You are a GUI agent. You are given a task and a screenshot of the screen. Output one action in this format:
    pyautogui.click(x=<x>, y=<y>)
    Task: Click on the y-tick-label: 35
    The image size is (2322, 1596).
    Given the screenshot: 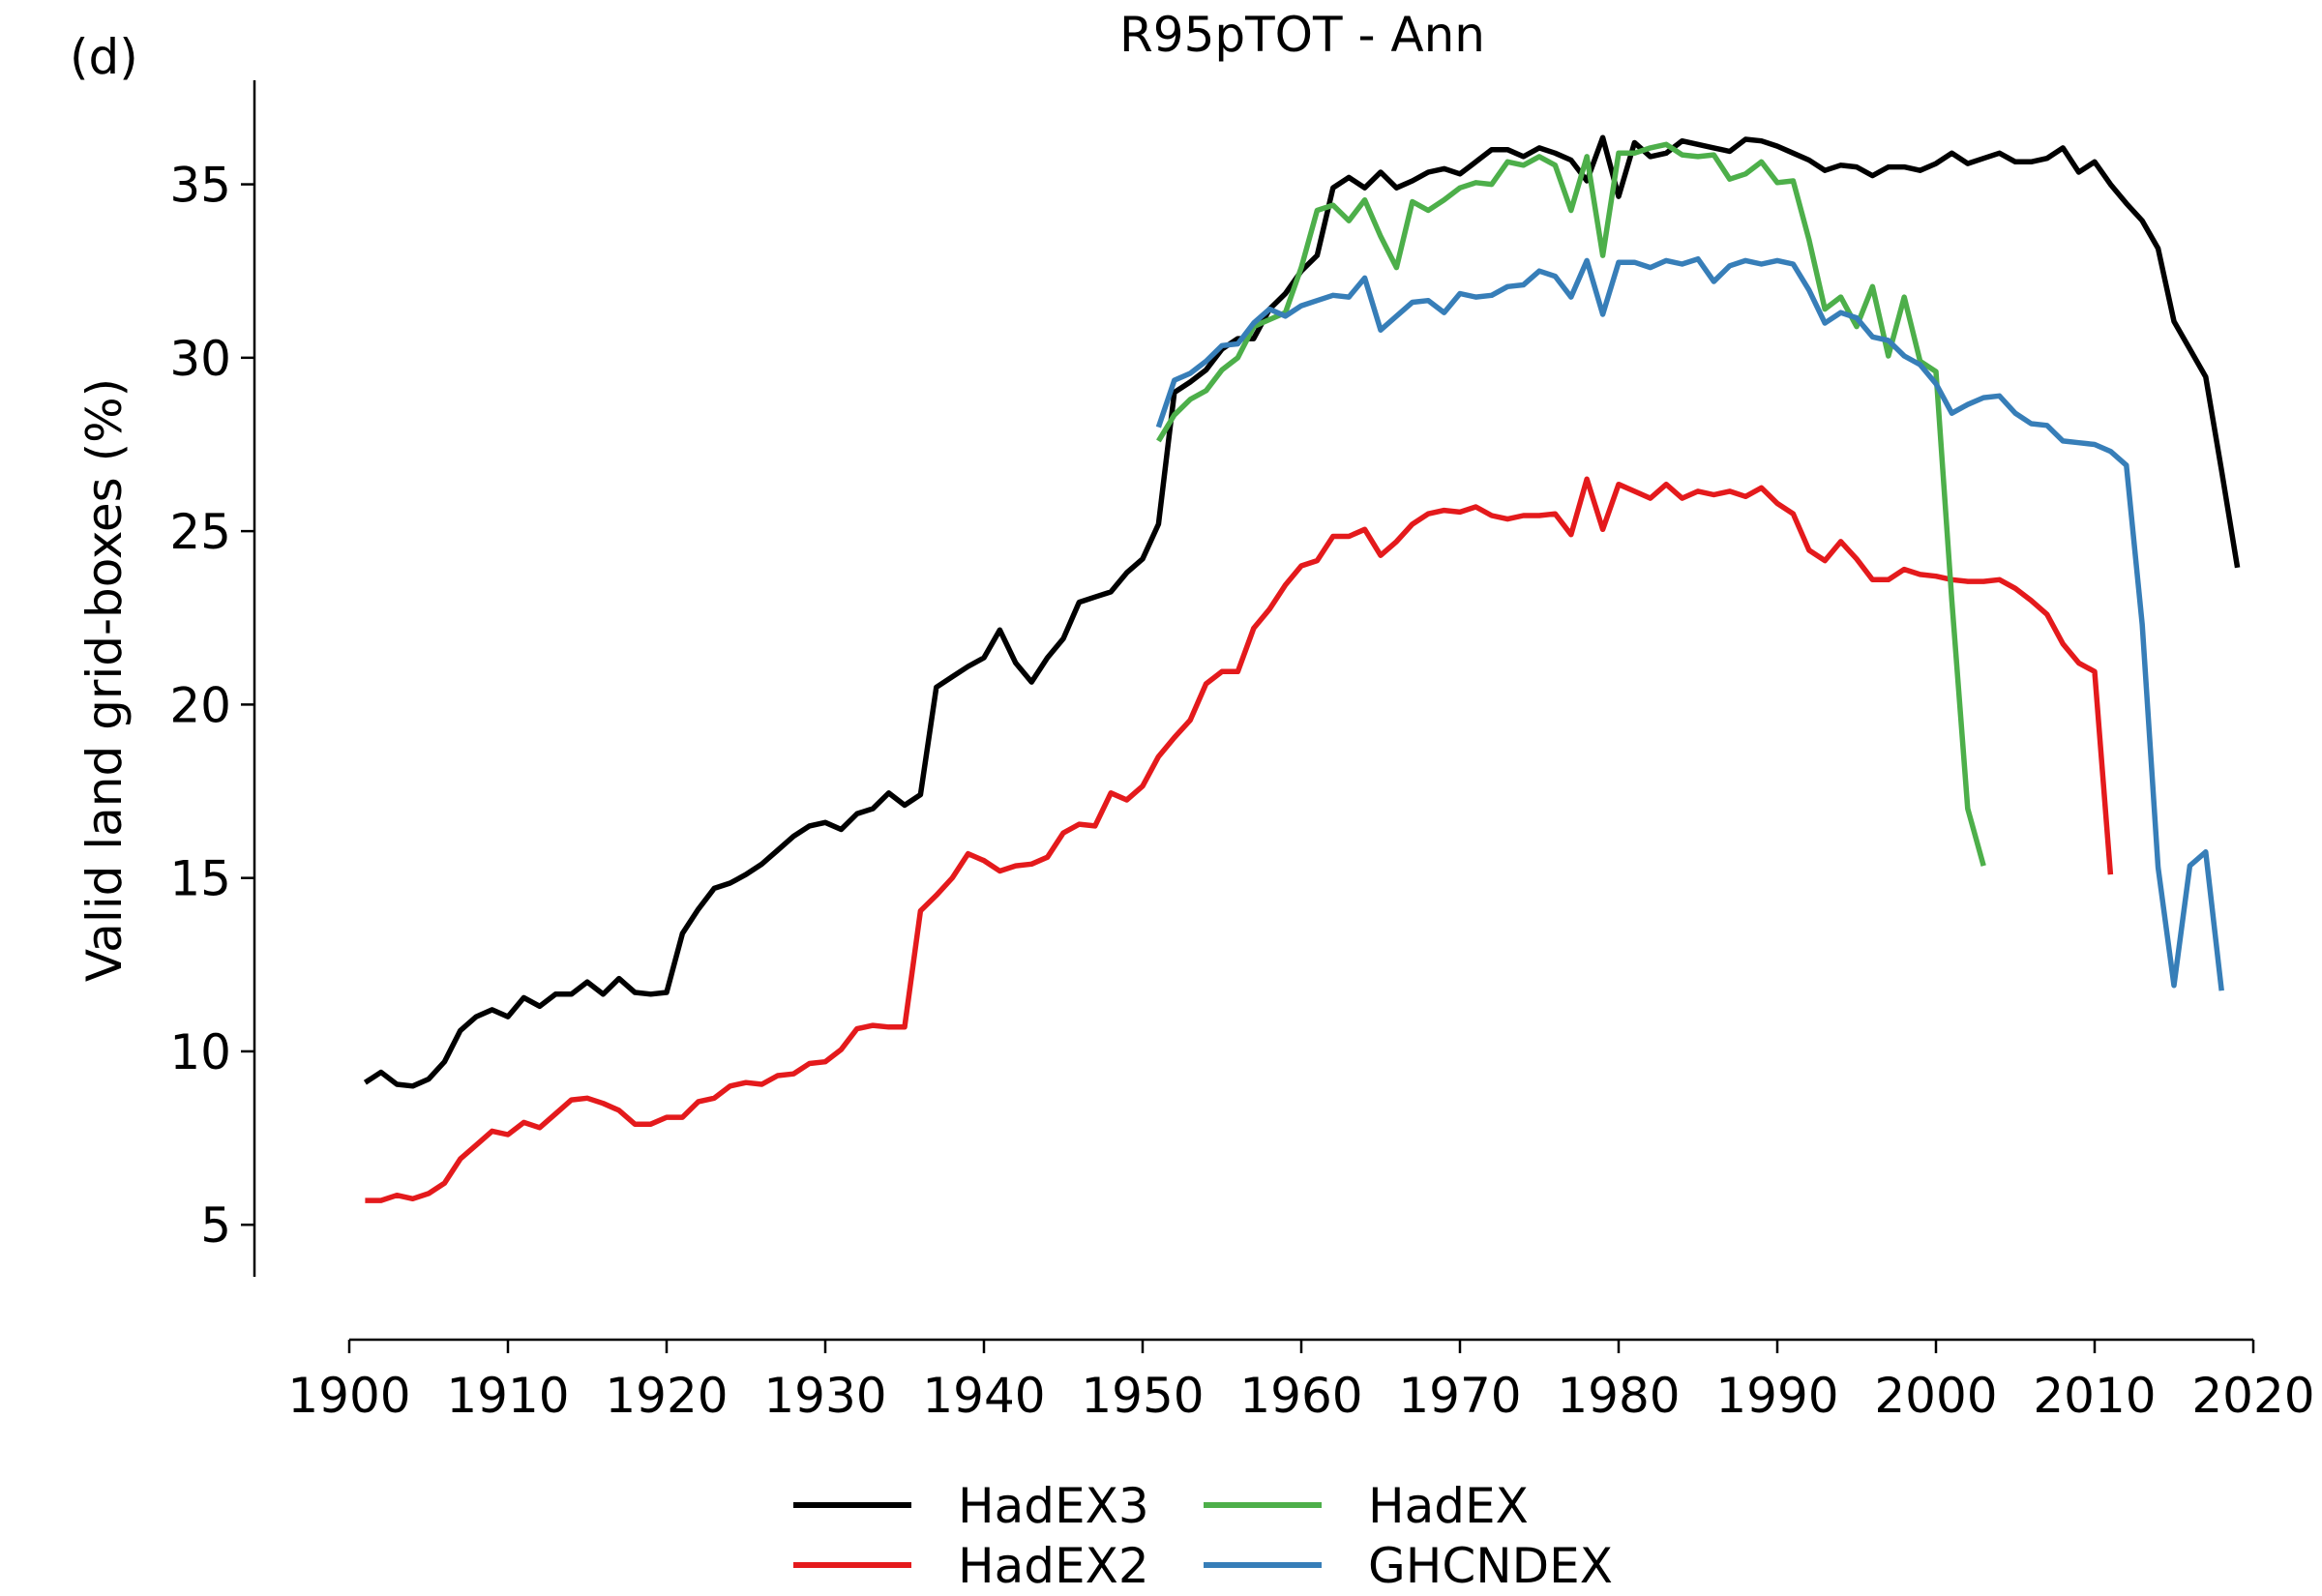 What is the action you would take?
    pyautogui.click(x=200, y=186)
    